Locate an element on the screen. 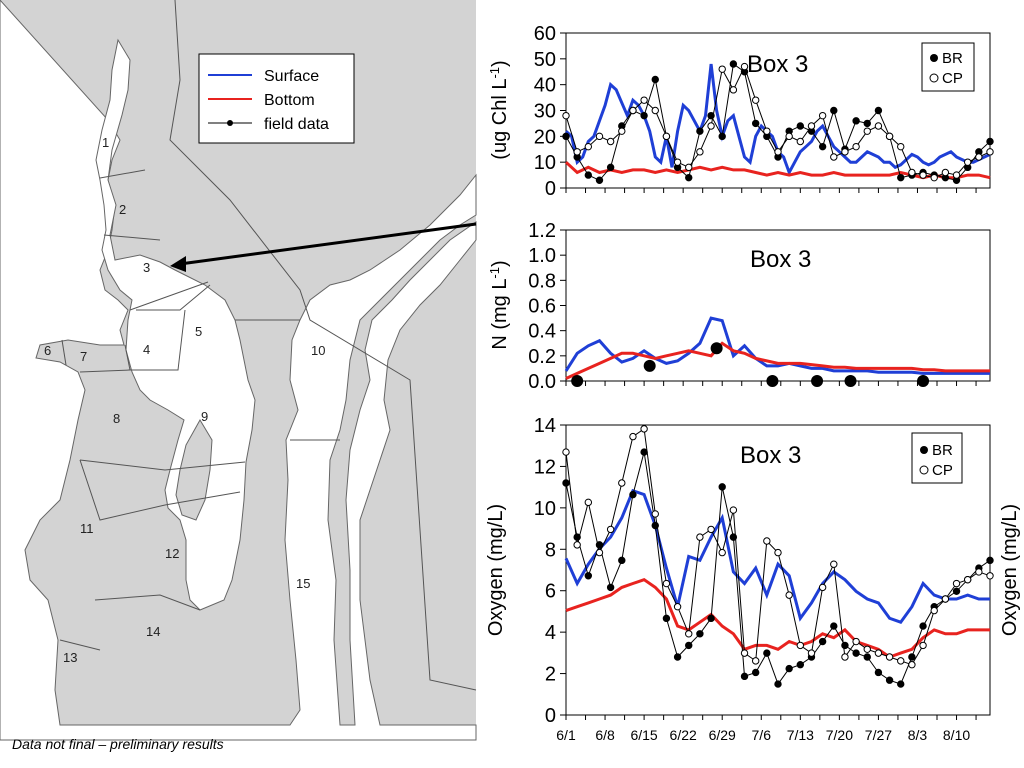  y-tick-label: 4 is located at coordinates (550, 633).